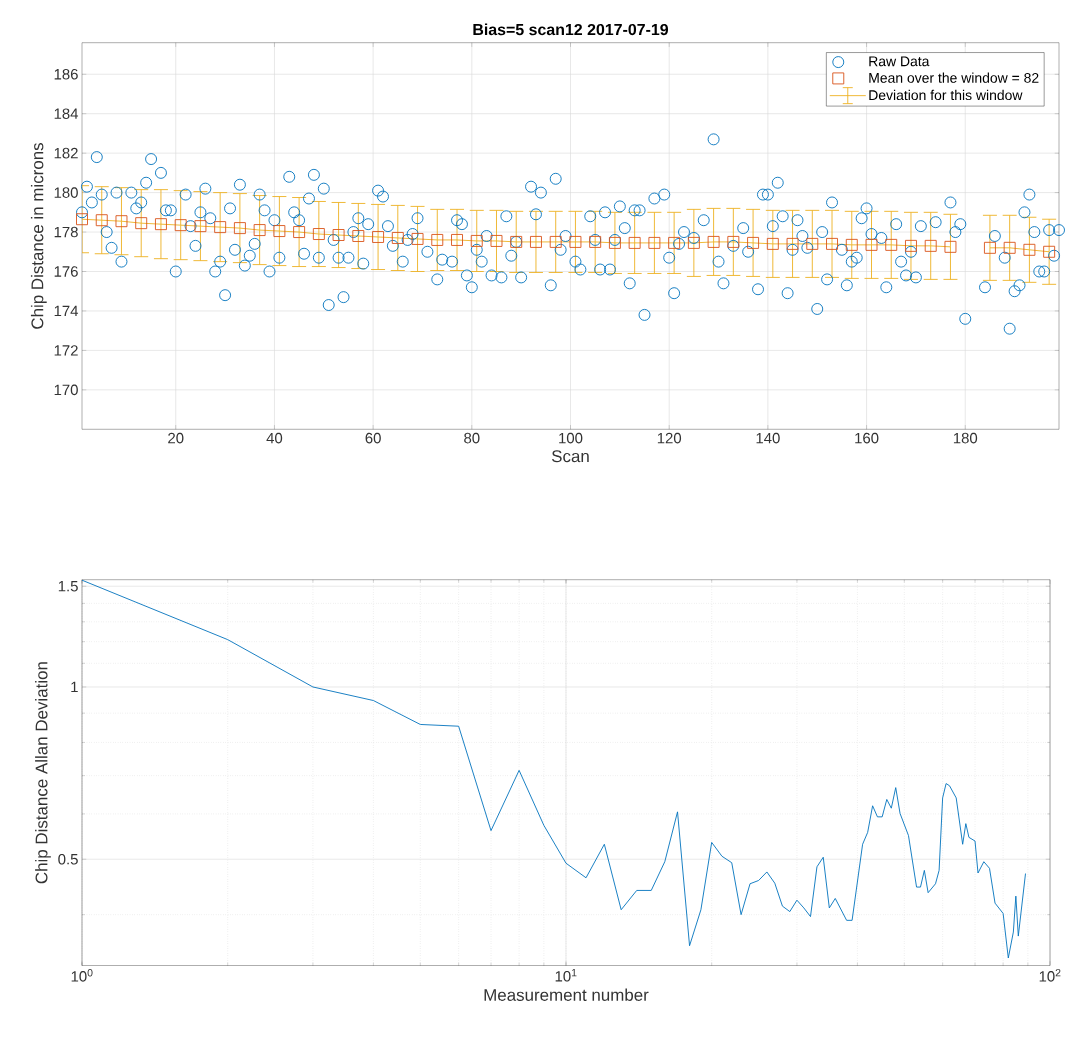 This screenshot has width=1080, height=1037. Describe the element at coordinates (66, 390) in the screenshot. I see `y-tick-label: 170` at that location.